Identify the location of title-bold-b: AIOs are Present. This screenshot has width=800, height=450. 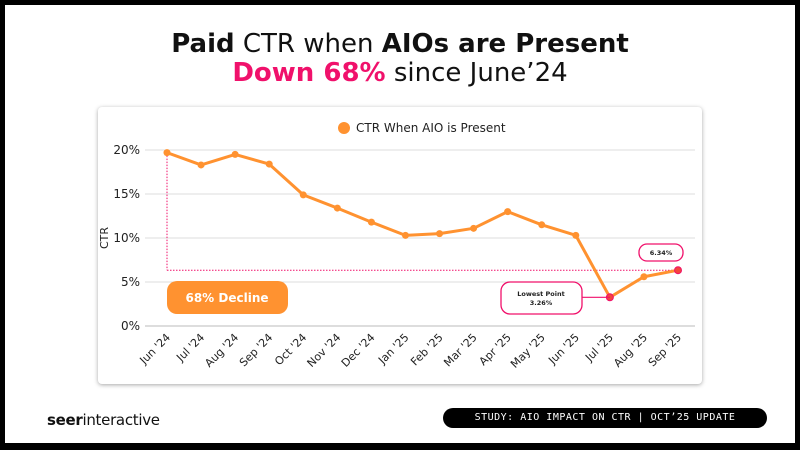
(505, 44).